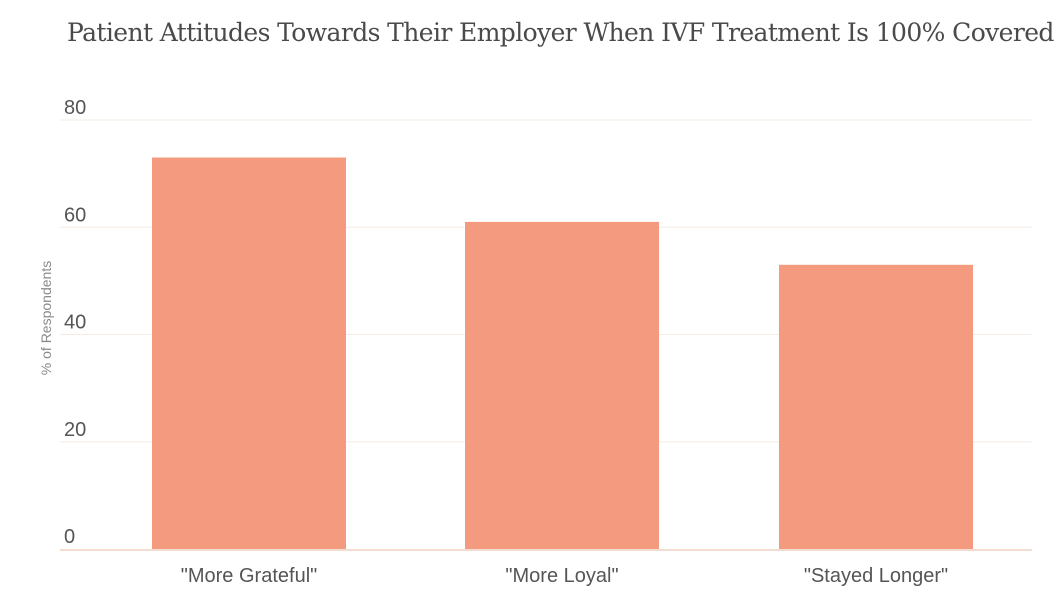 The width and height of the screenshot is (1062, 607). Describe the element at coordinates (249, 576) in the screenshot. I see `x-category-label: "More Grateful"` at that location.